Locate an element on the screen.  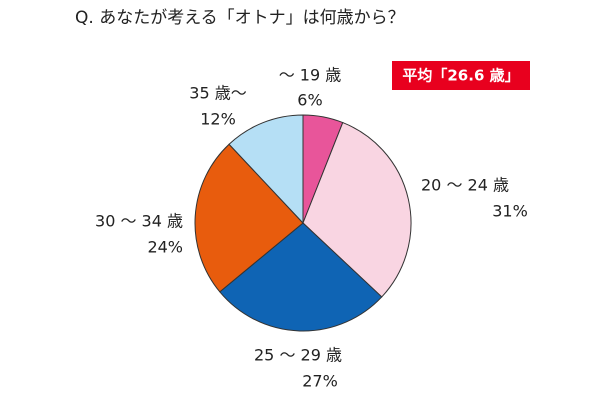
slice-label: 25 ～ 29 歳 is located at coordinates (298, 355).